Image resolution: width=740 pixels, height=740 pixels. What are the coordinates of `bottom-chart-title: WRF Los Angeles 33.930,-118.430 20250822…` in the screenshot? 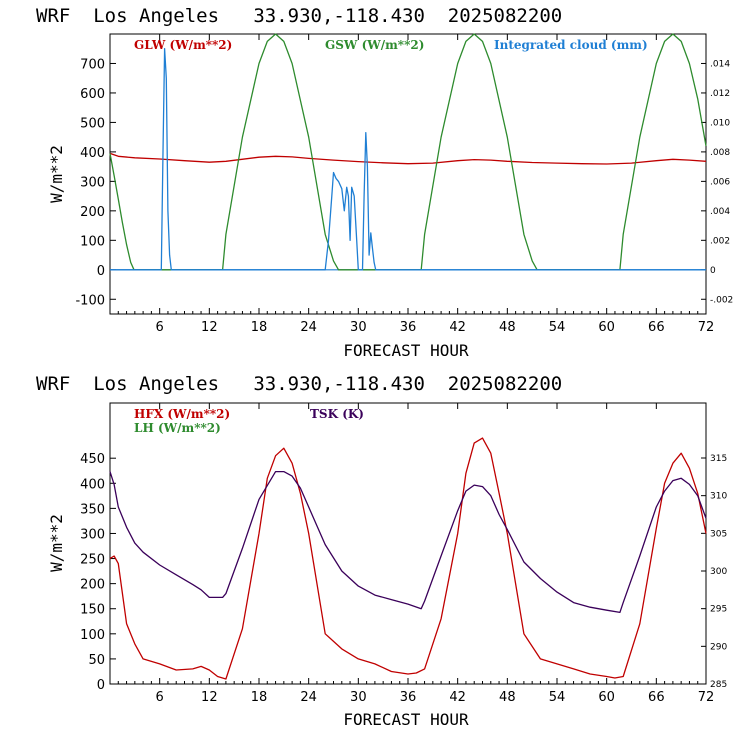 It's located at (299, 384).